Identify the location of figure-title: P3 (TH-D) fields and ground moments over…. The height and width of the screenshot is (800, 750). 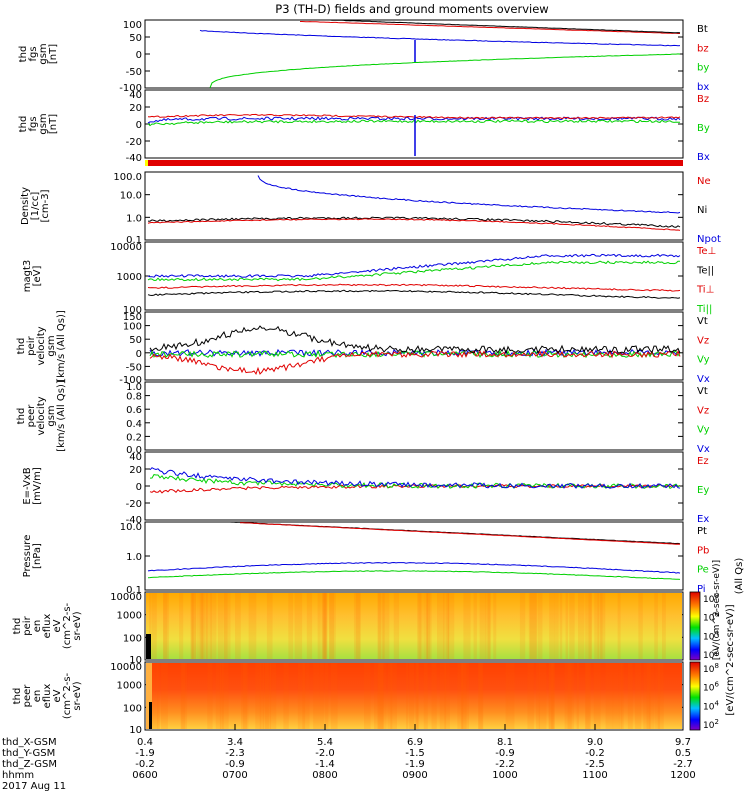
(411, 9).